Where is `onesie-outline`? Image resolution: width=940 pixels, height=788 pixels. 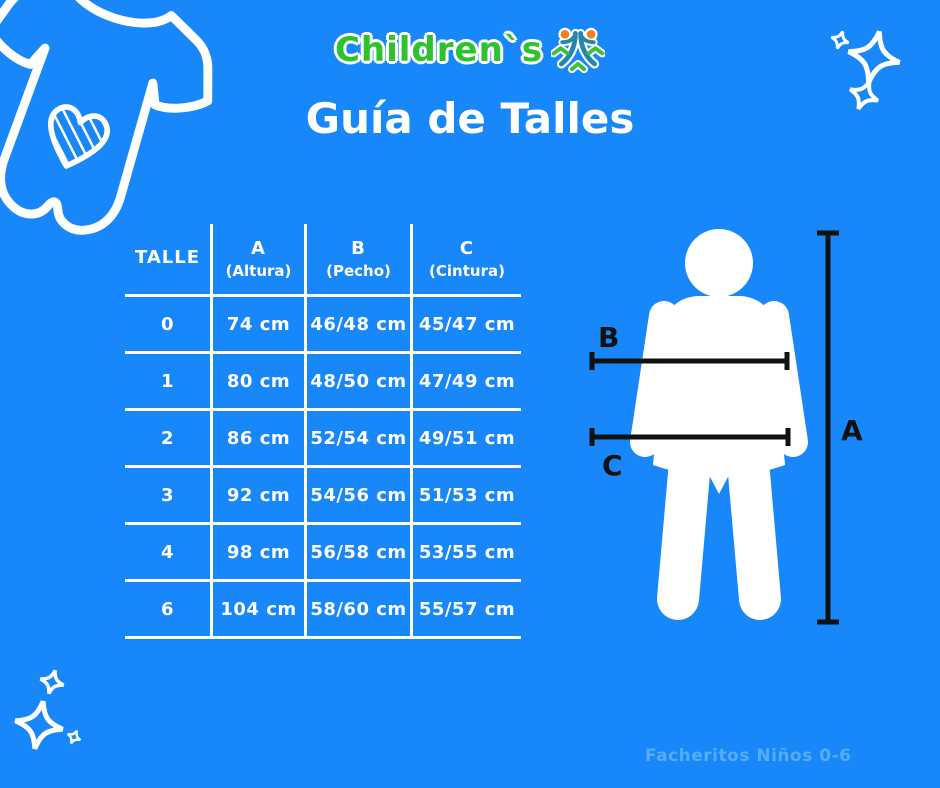 onesie-outline is located at coordinates (106, 117).